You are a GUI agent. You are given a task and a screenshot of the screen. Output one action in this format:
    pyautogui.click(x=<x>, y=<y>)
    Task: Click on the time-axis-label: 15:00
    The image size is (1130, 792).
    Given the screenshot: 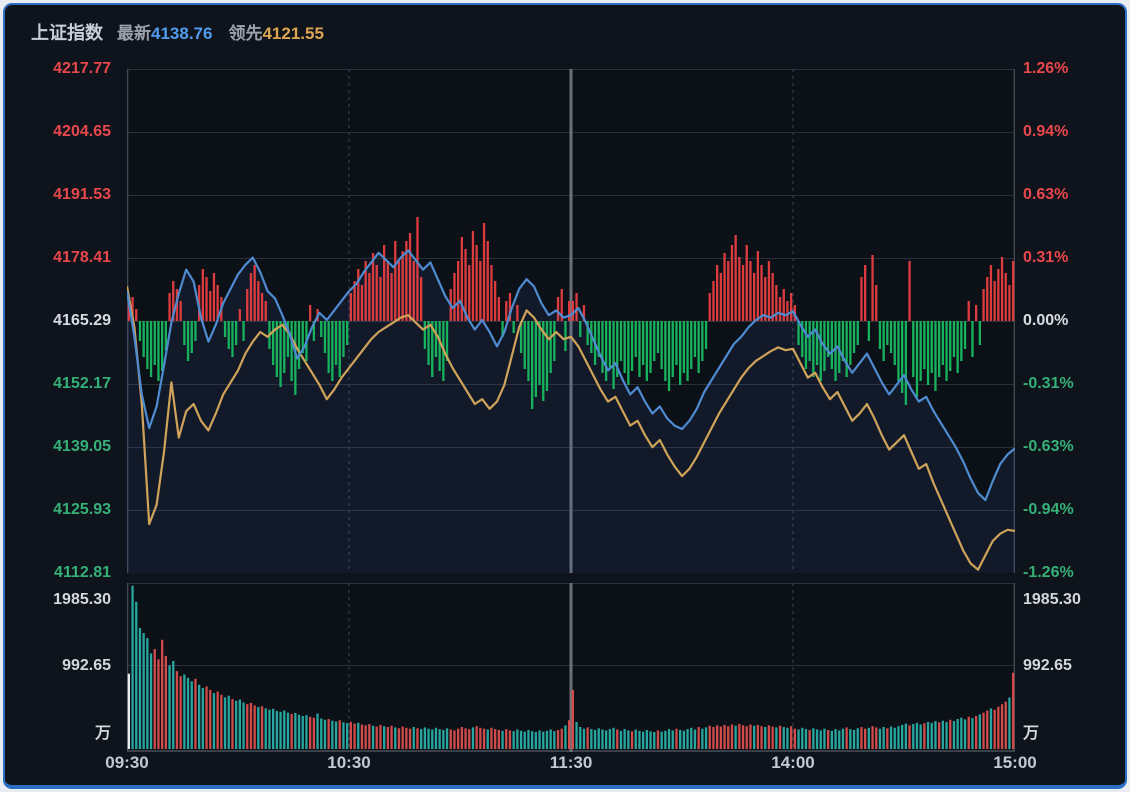 What is the action you would take?
    pyautogui.click(x=1015, y=762)
    